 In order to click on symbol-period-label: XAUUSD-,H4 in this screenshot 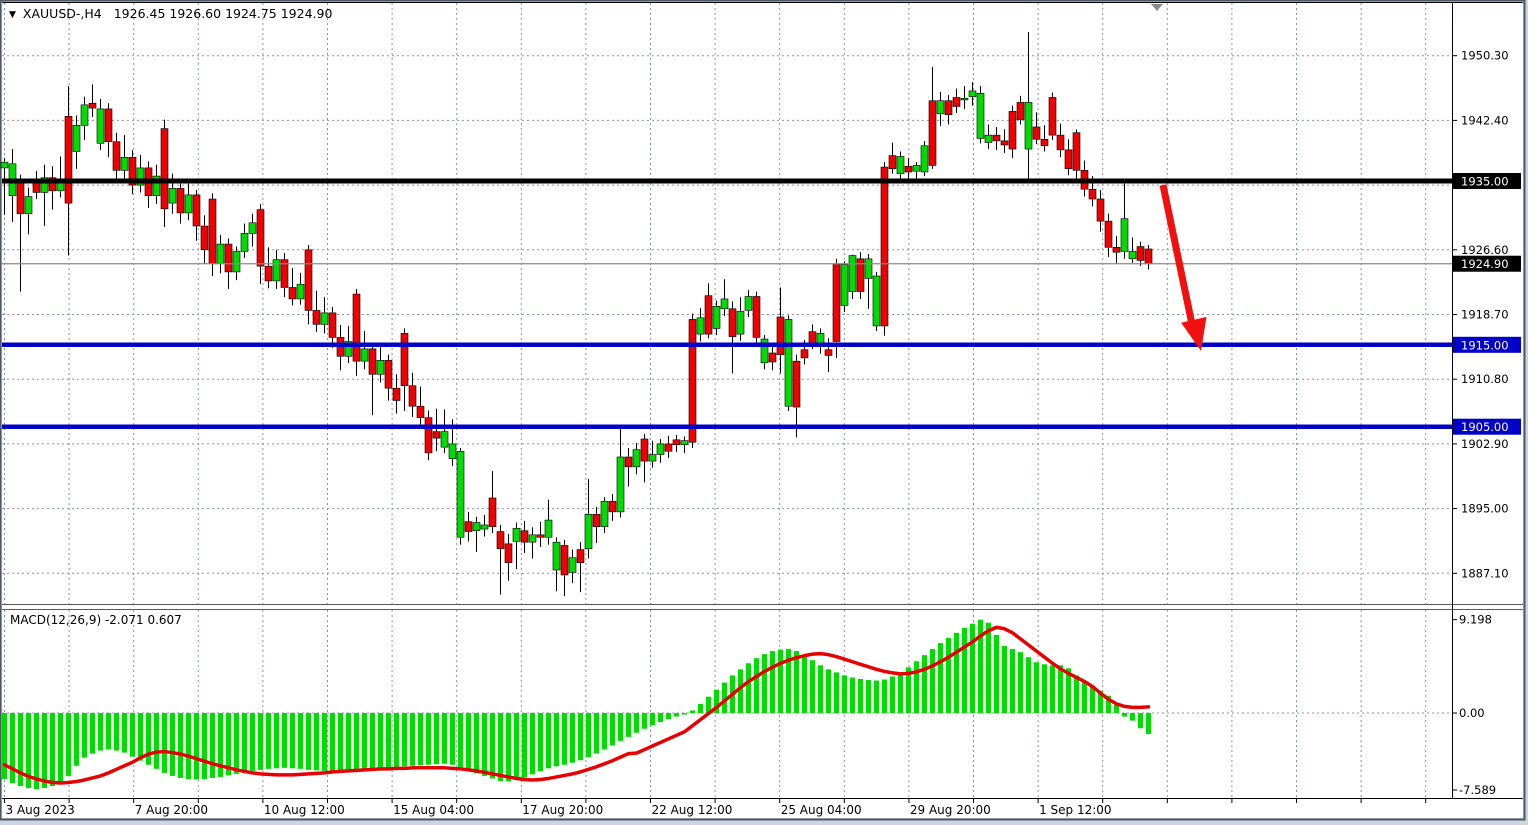, I will do `click(62, 13)`.